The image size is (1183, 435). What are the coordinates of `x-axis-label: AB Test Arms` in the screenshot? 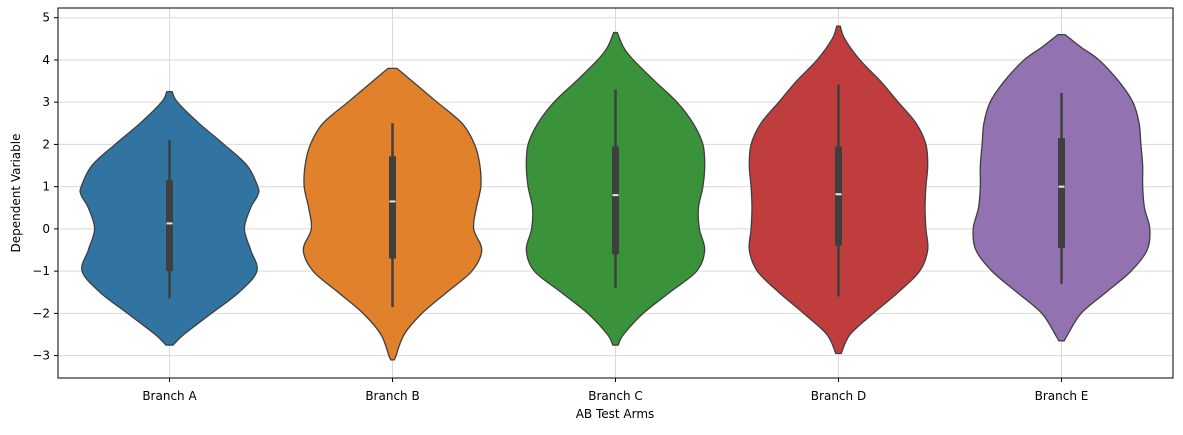 It's located at (615, 414).